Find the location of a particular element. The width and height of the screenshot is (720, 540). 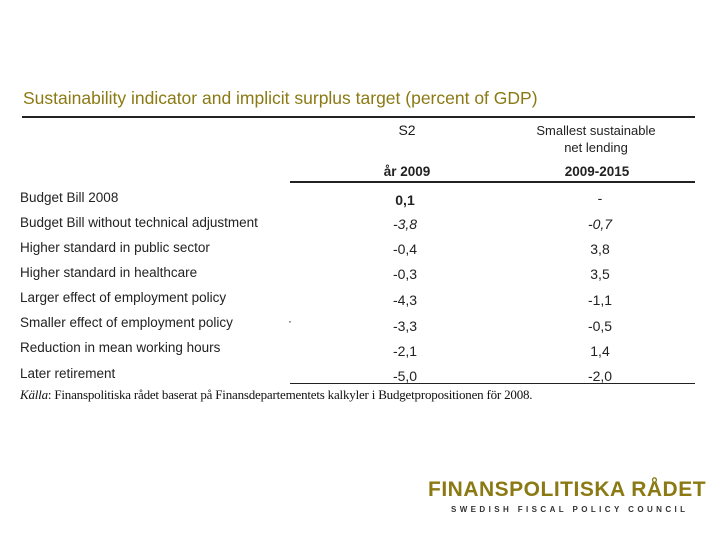

row-value-smallest: 3,8 is located at coordinates (600, 249).